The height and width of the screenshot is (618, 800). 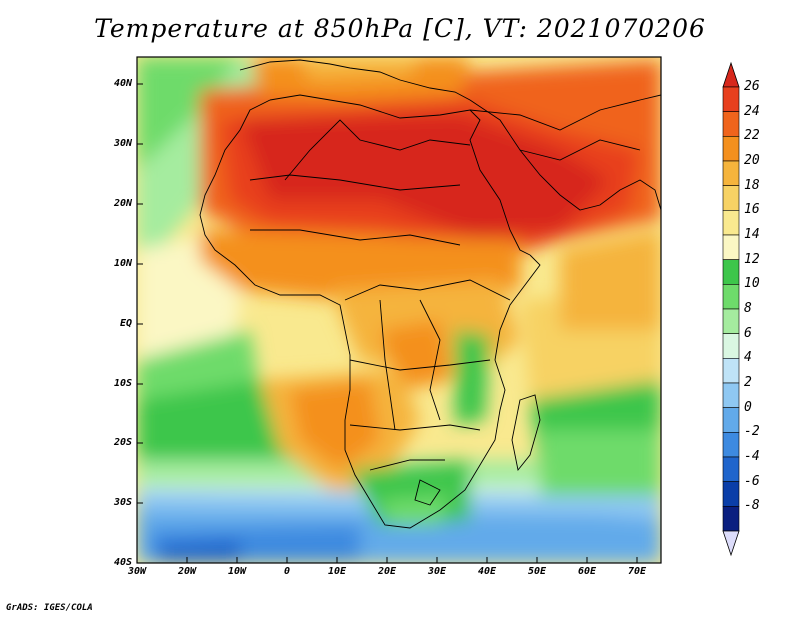 What do you see at coordinates (752, 234) in the screenshot?
I see `colorbar-tick-label: 14` at bounding box center [752, 234].